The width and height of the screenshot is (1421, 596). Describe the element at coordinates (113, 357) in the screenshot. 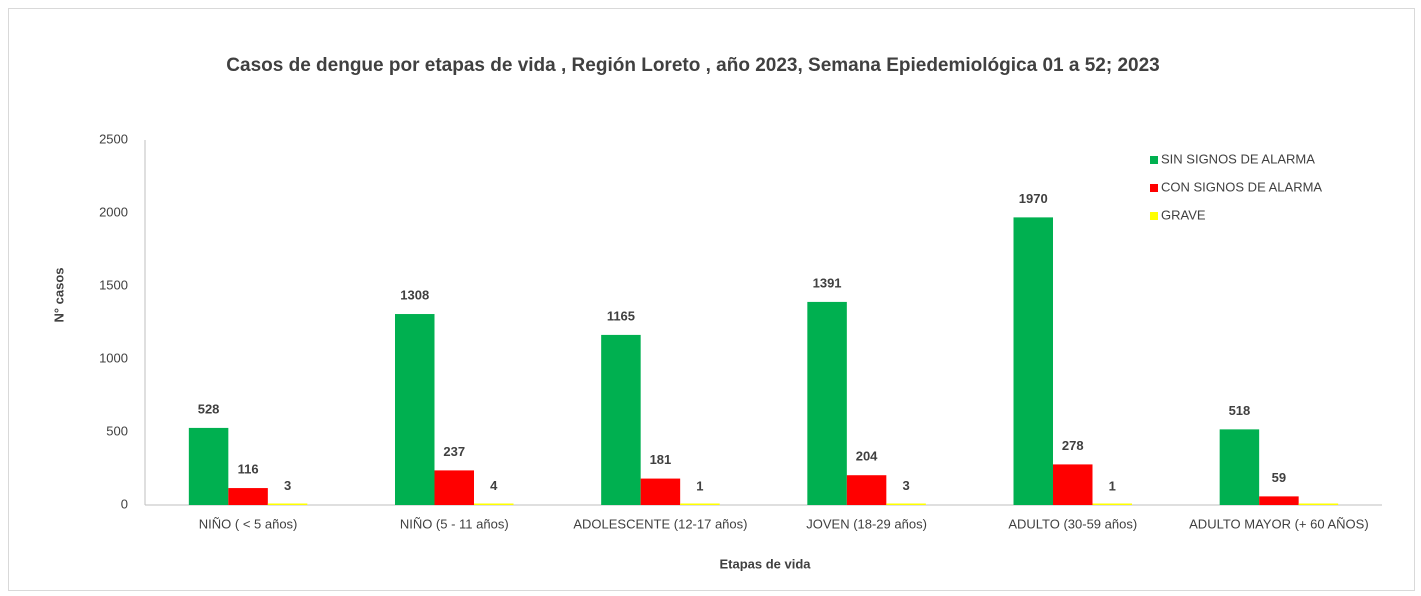

I see `y-tick-label: 1000` at that location.